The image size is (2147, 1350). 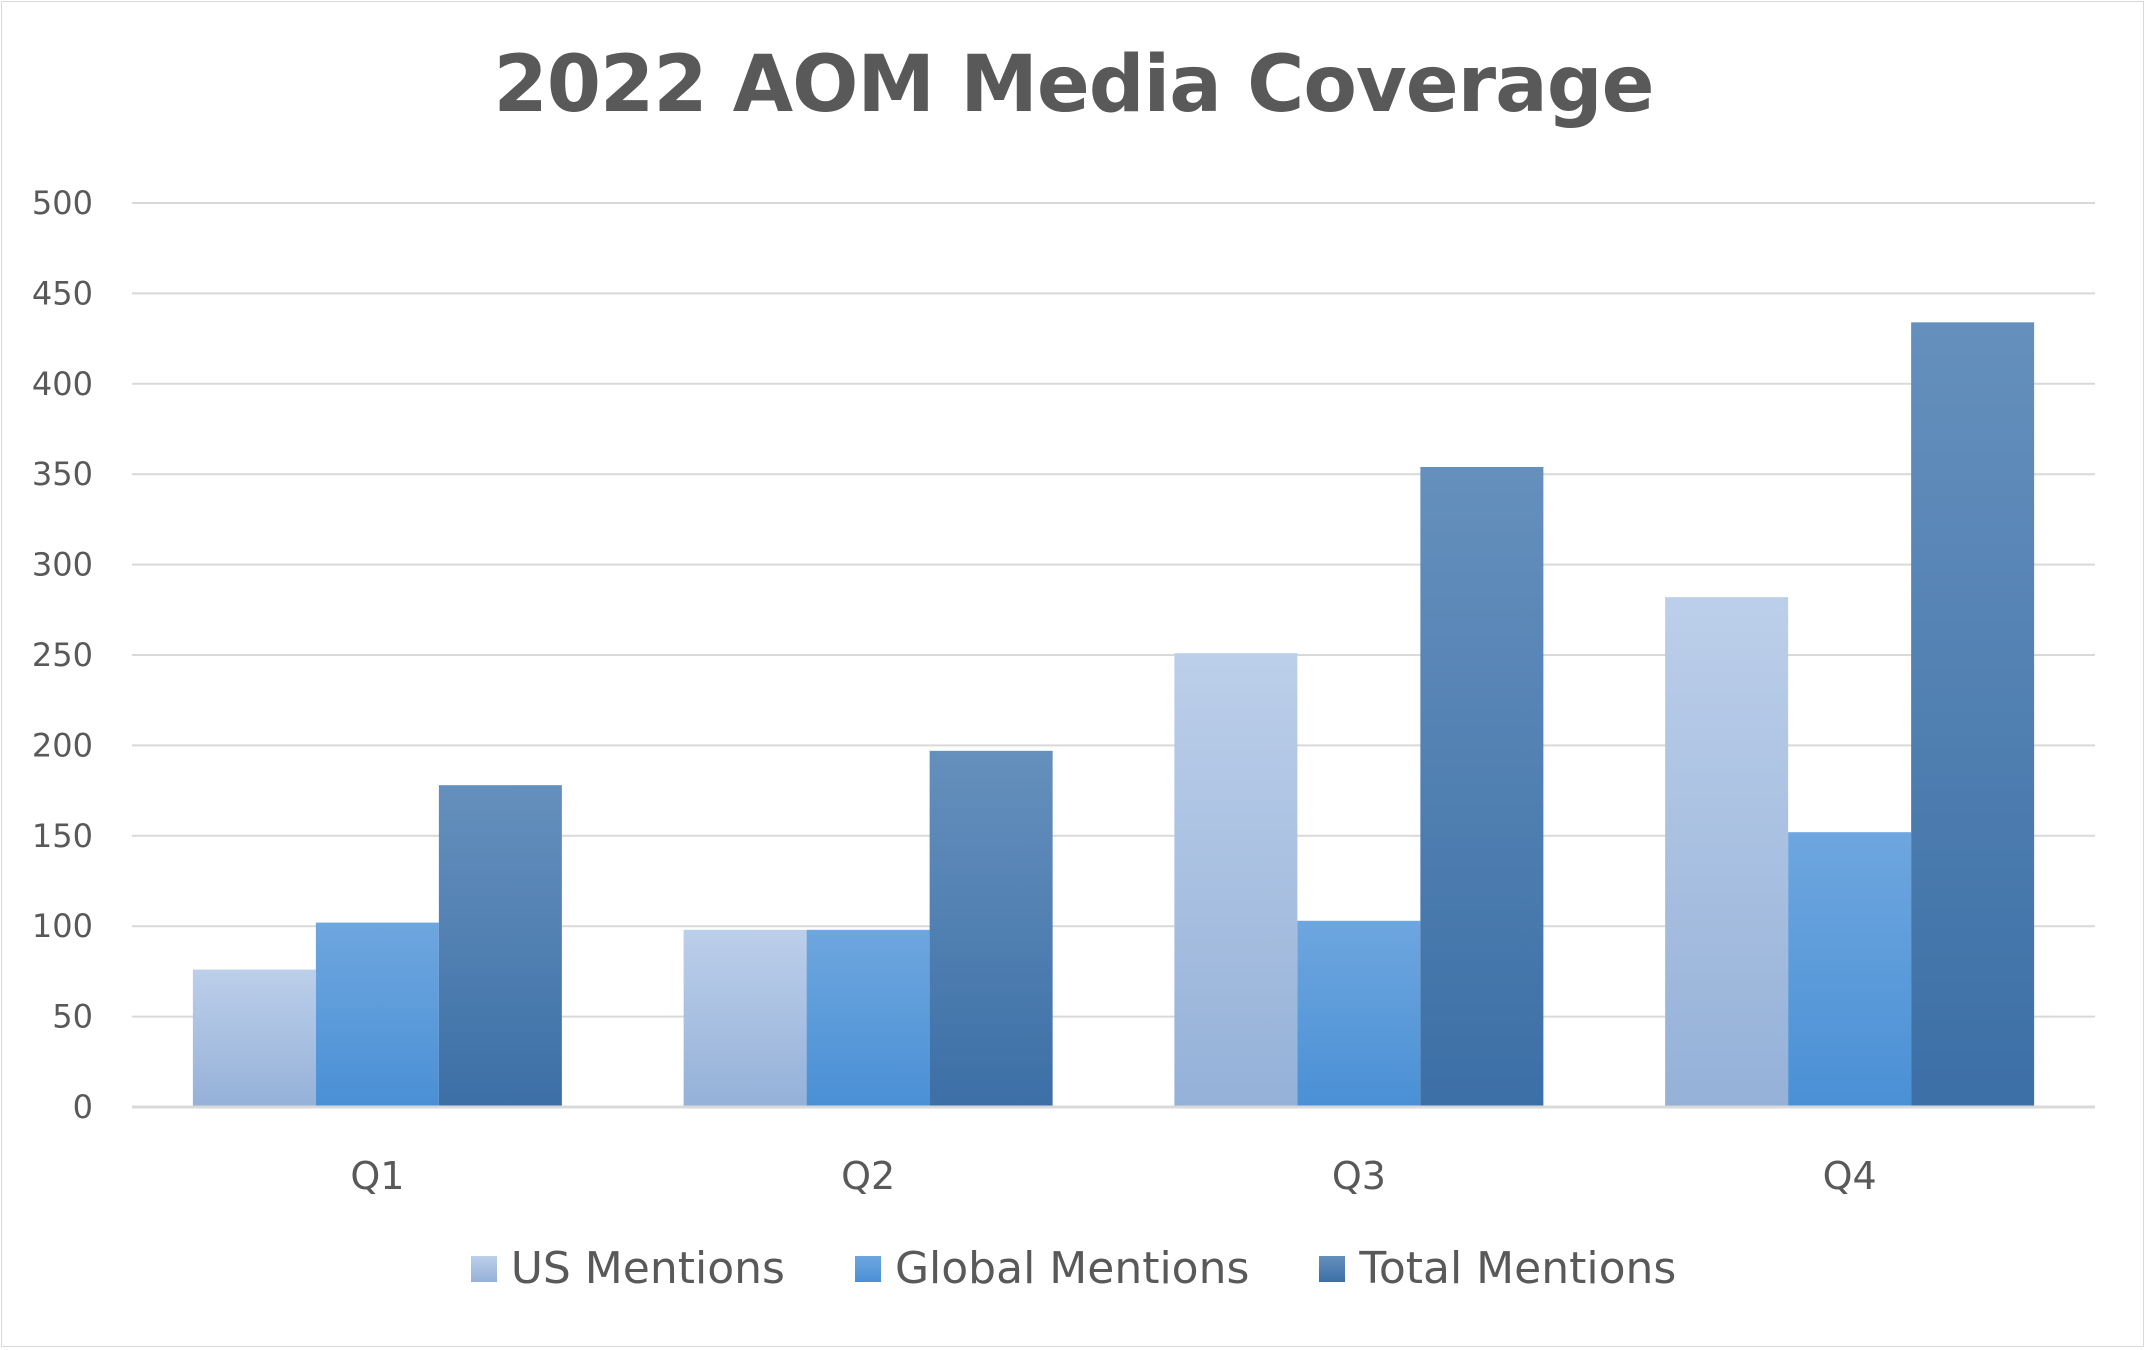 What do you see at coordinates (868, 1176) in the screenshot?
I see `x-tick-label: Q2` at bounding box center [868, 1176].